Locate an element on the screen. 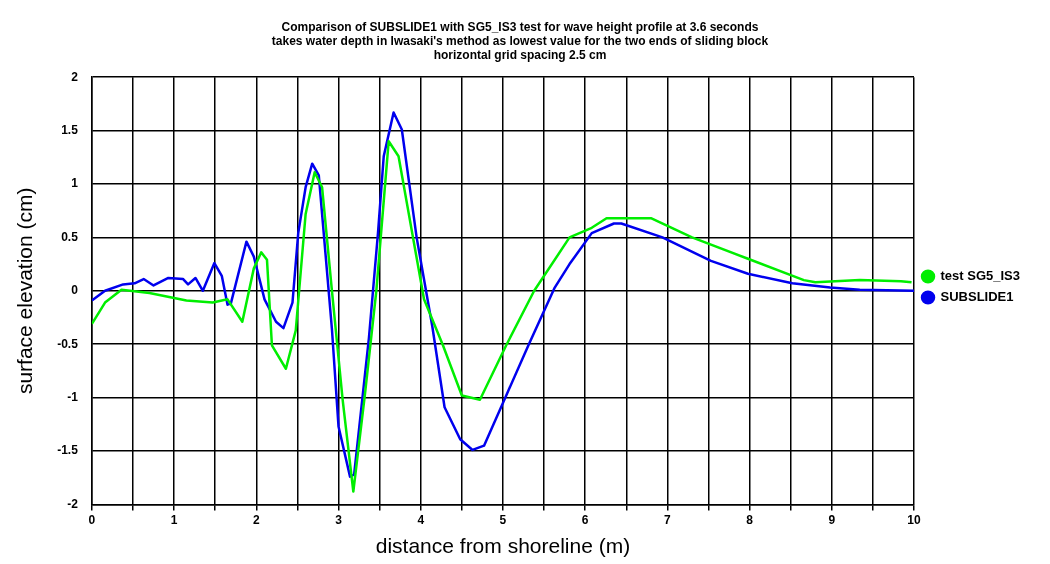 The width and height of the screenshot is (1050, 564). y-tick-label: -0.5 is located at coordinates (68, 343).